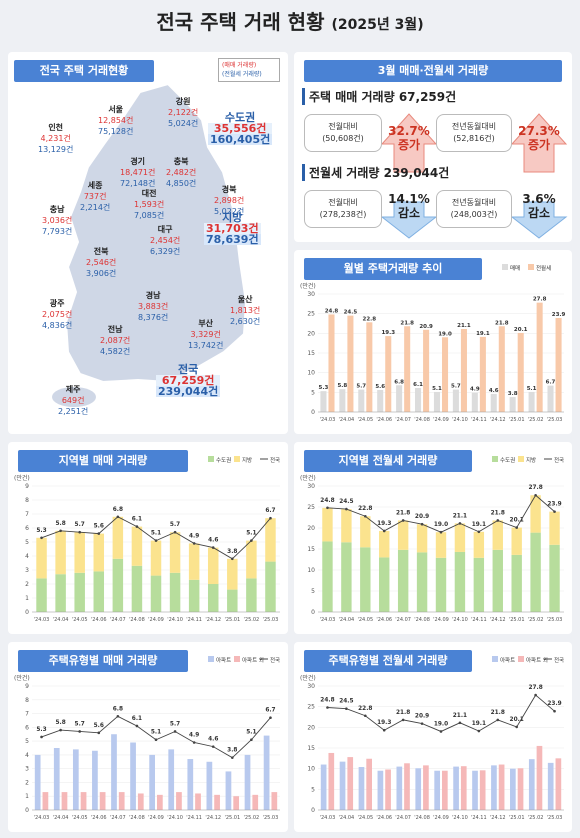 The image size is (580, 838). I want to click on y-tick-label: 0, so click(27, 612).